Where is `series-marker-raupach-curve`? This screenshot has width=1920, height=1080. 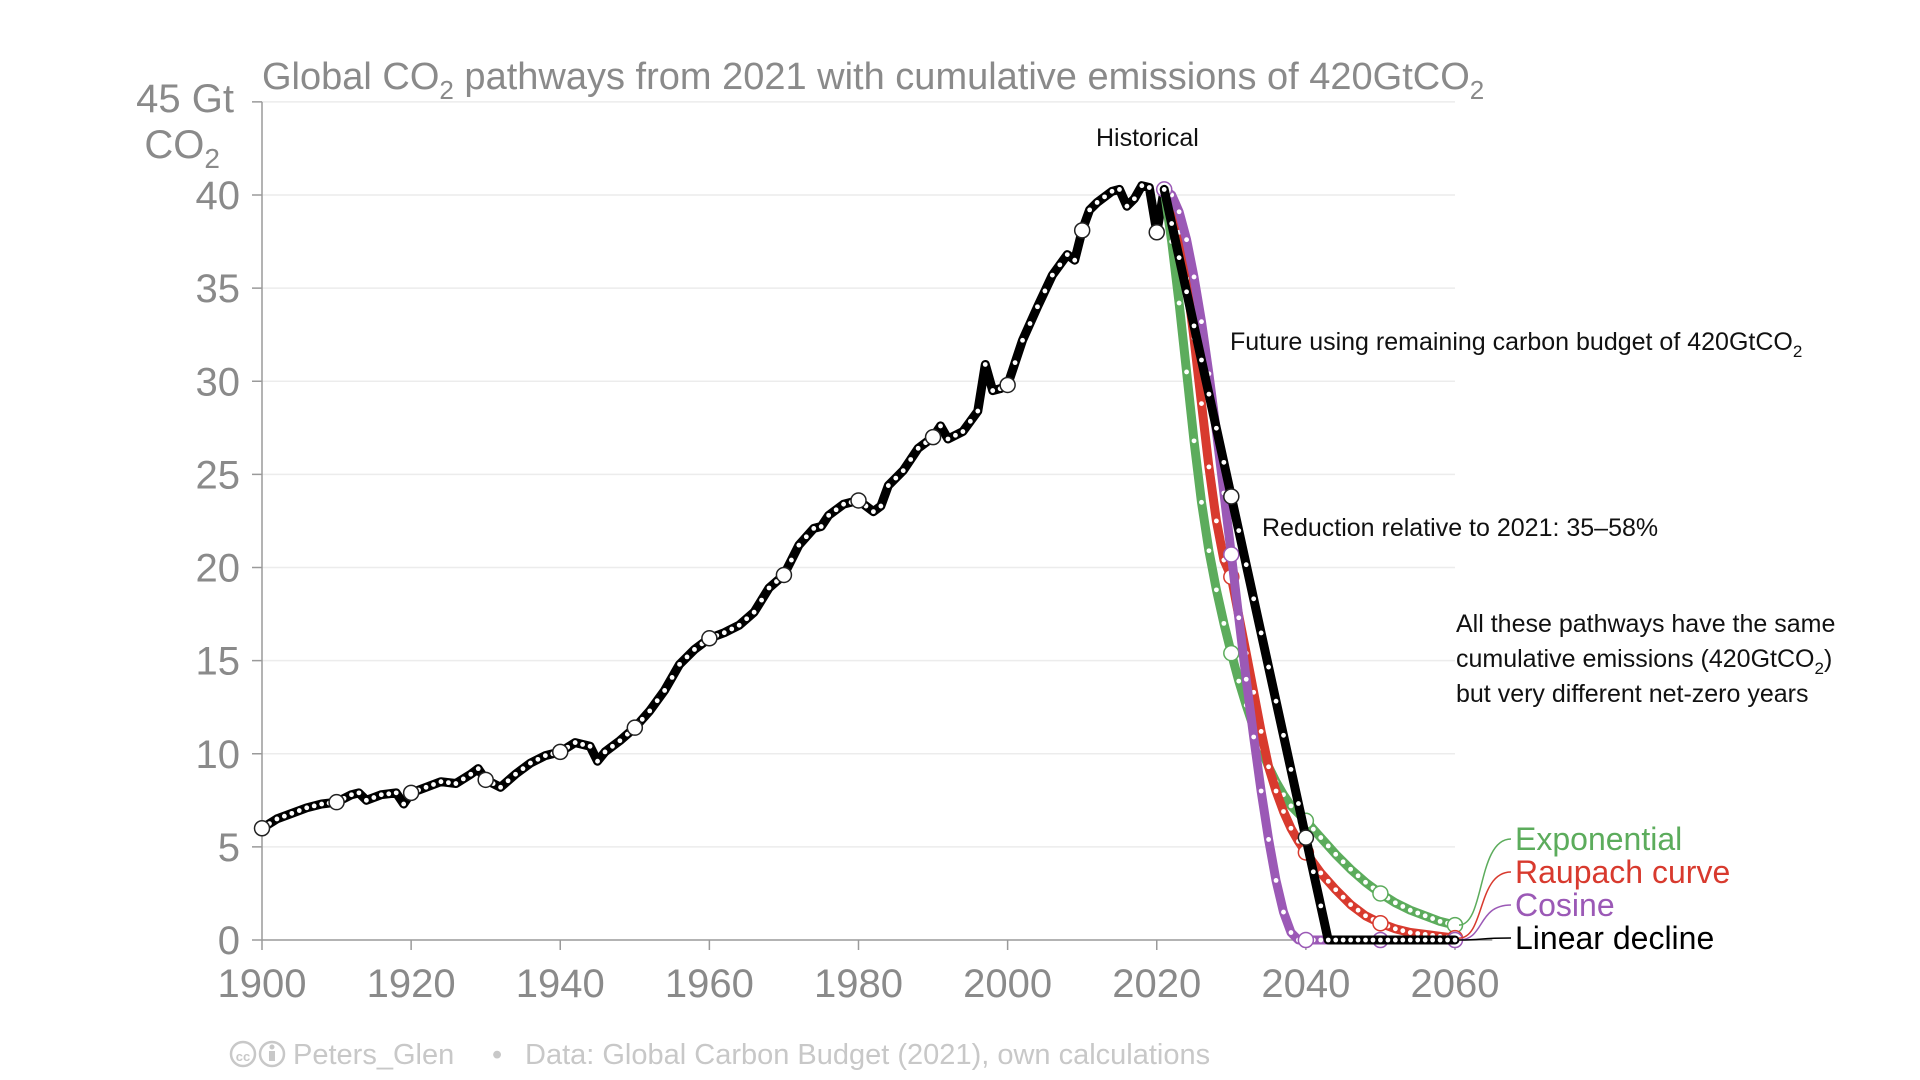 series-marker-raupach-curve is located at coordinates (1380, 923).